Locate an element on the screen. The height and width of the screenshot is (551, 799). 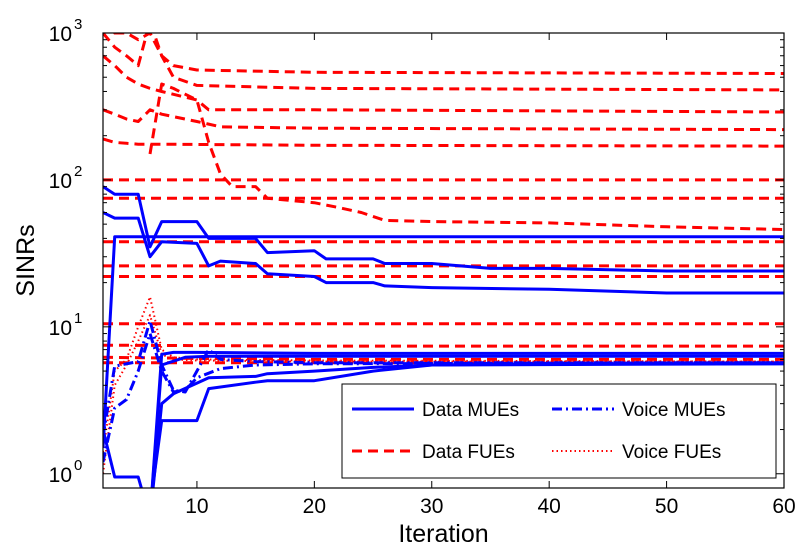
x-tick-label: 50 is located at coordinates (666, 506).